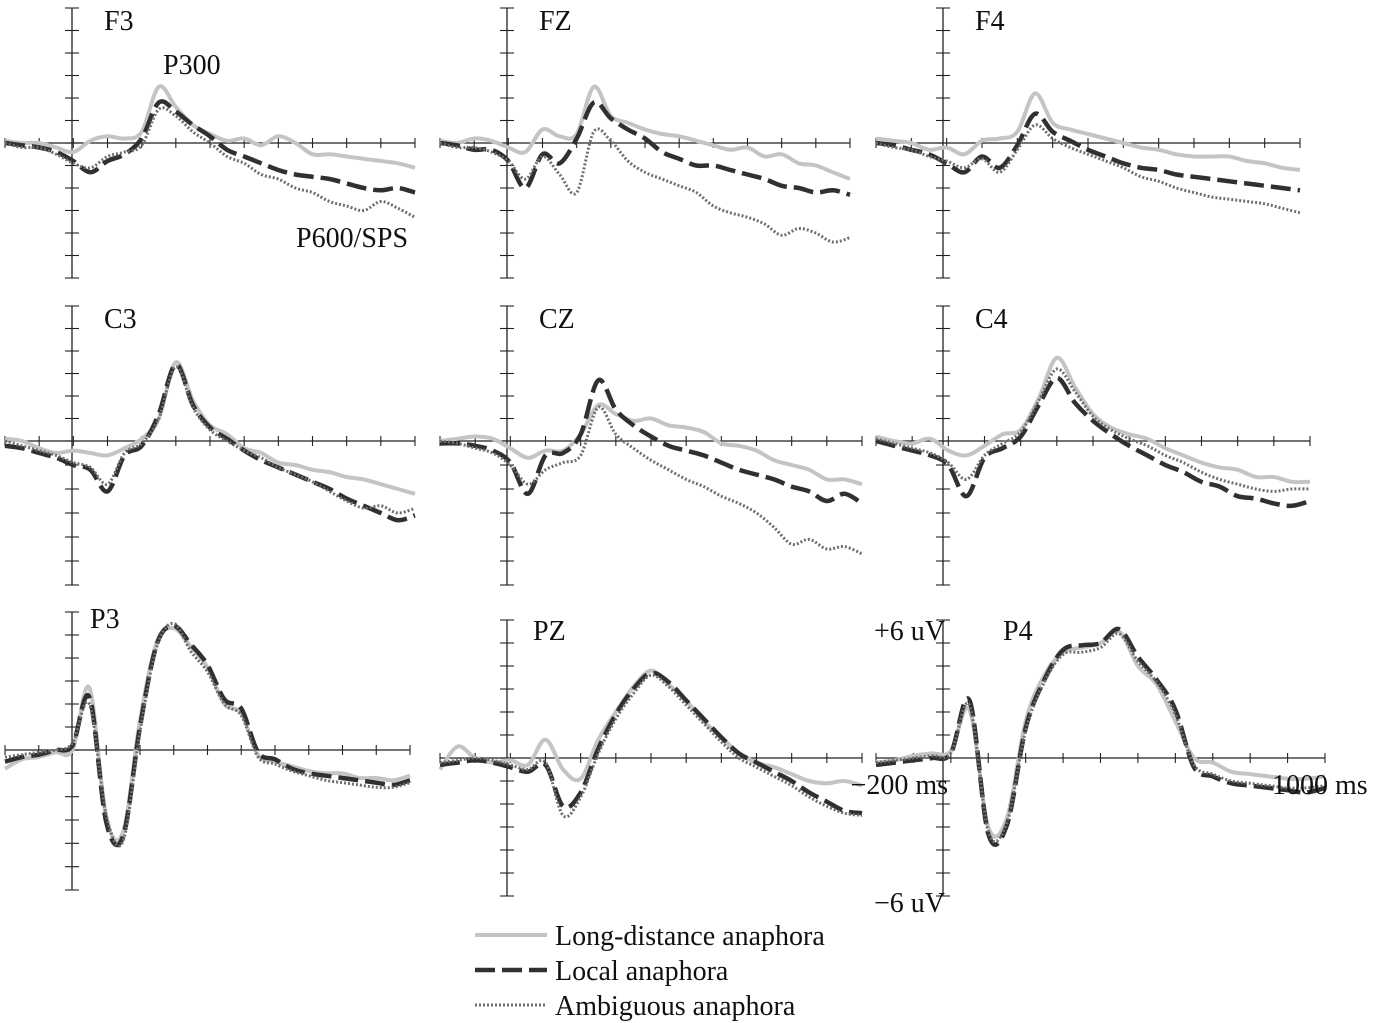  Describe the element at coordinates (690, 936) in the screenshot. I see `legend-label-long-distance: Long-distance anaphora` at that location.